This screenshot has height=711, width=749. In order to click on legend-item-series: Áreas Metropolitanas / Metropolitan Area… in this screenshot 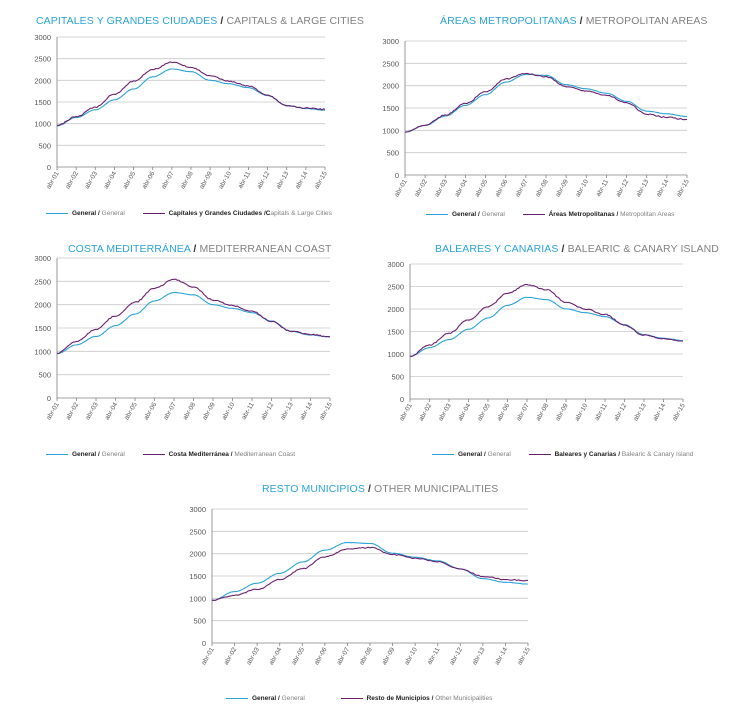, I will do `click(598, 214)`.